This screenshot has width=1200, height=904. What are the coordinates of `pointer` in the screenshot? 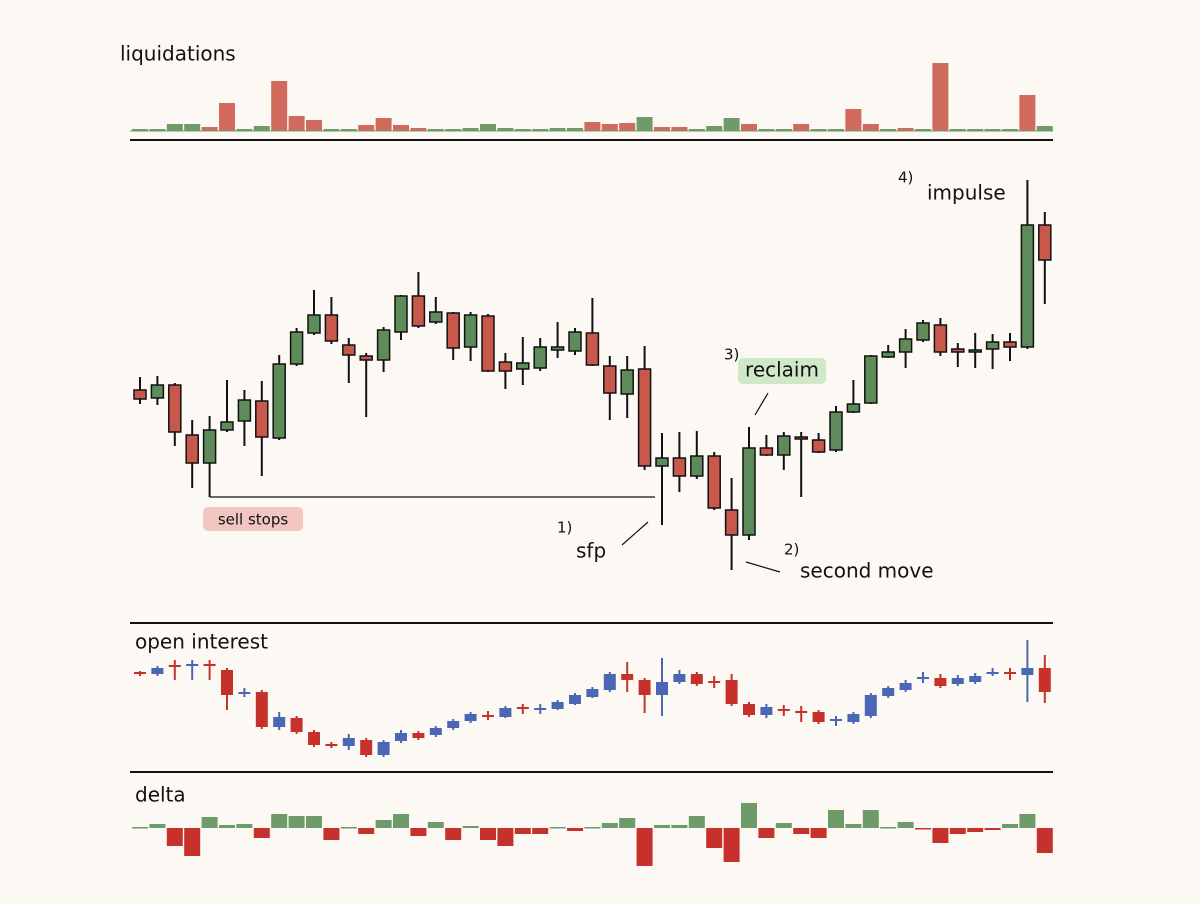 It's located at (763, 567).